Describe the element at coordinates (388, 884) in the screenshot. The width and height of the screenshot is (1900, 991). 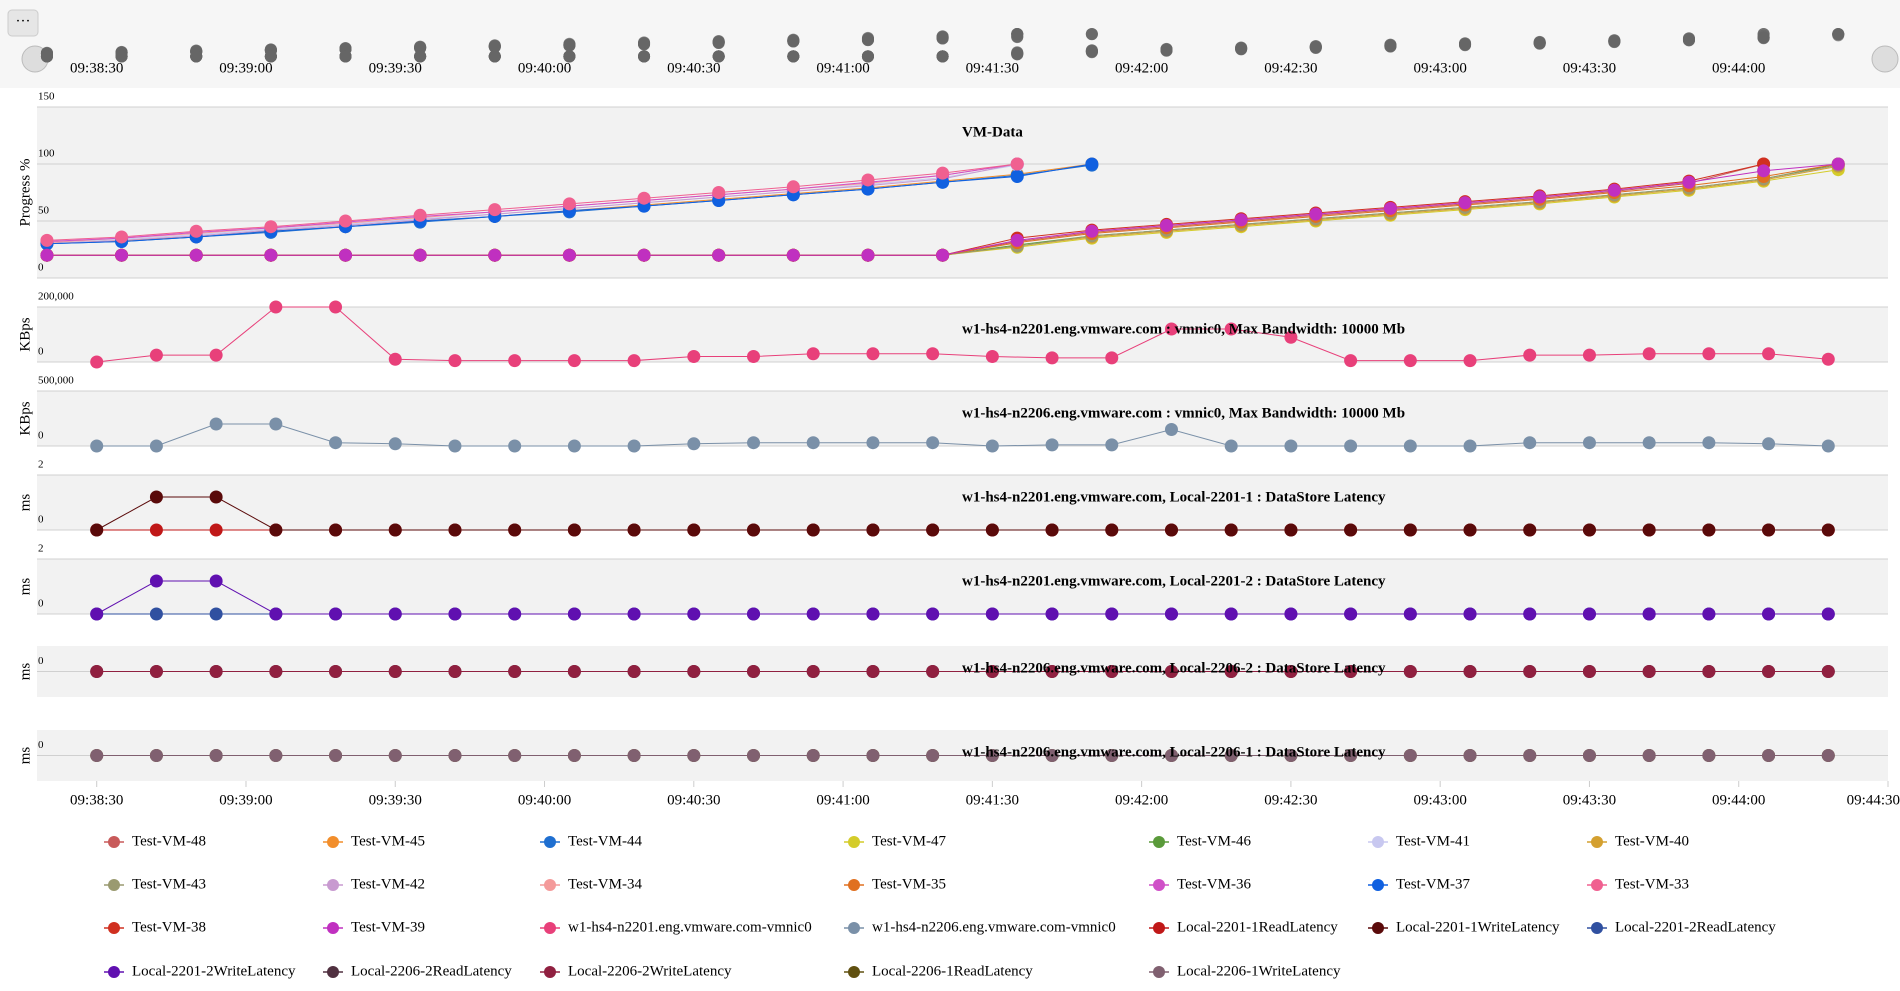
I see `legend-label: Test-VM-42` at that location.